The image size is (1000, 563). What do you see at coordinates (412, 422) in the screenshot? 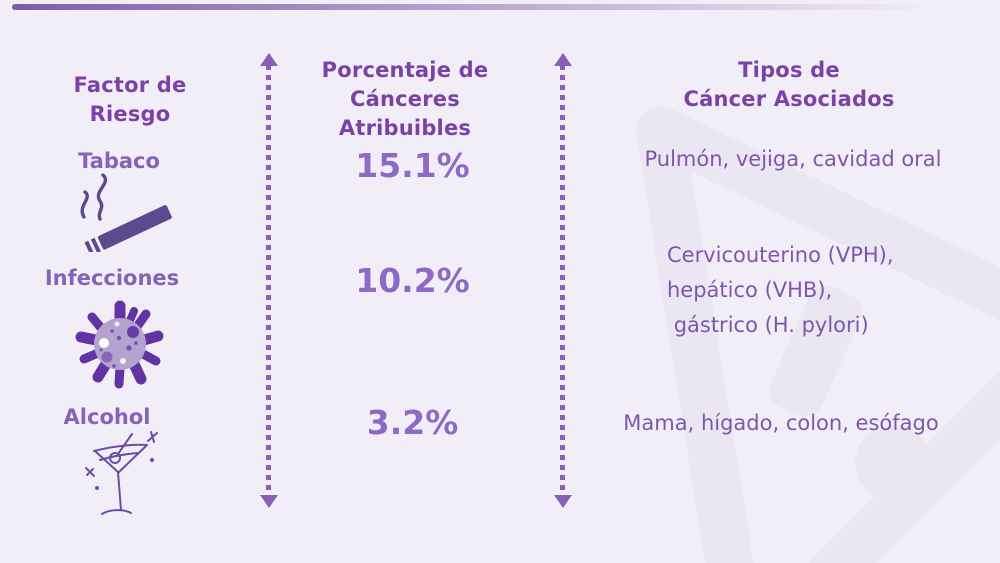
I see `percentage-value-alcohol: 3.2%` at bounding box center [412, 422].